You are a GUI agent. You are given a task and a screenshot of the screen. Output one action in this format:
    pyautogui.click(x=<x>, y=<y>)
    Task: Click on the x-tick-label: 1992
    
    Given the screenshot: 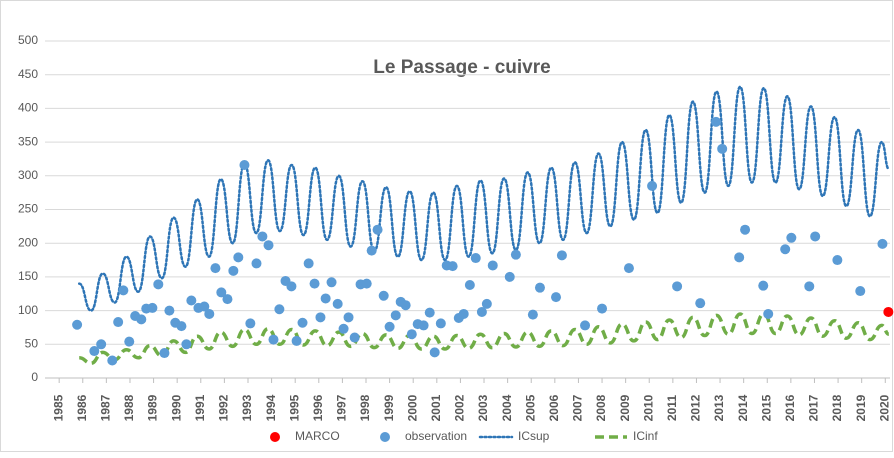 What is the action you would take?
    pyautogui.click(x=224, y=407)
    